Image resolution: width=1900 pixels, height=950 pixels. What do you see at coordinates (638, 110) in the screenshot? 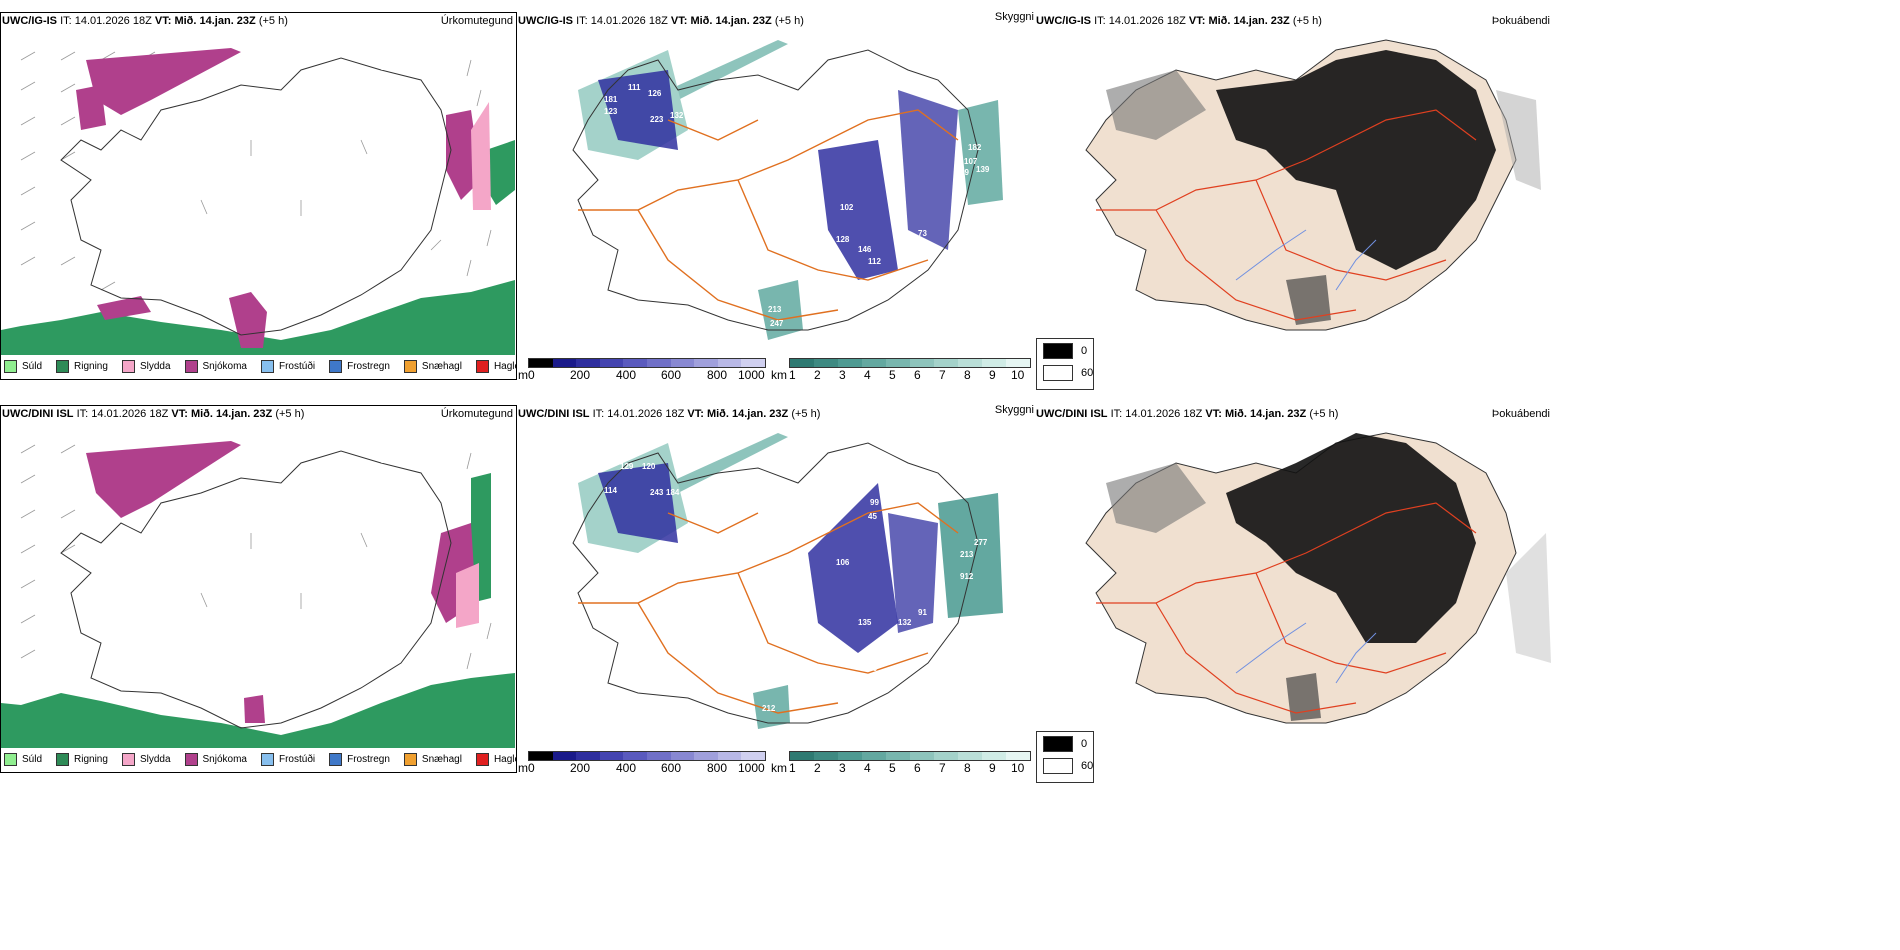
I see `blue-nw` at bounding box center [638, 110].